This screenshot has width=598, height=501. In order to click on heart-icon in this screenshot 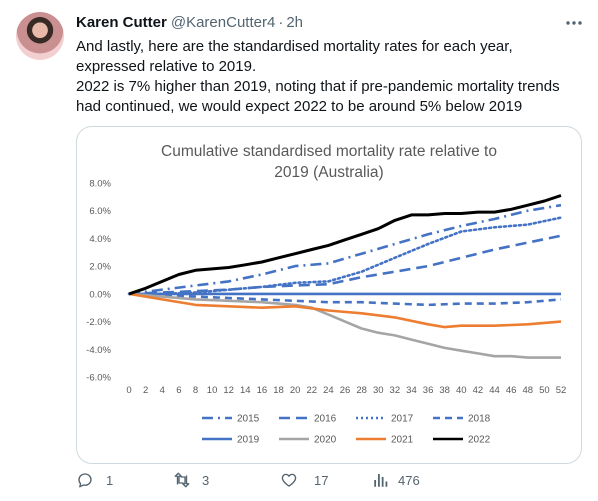, I will do `click(289, 480)`.